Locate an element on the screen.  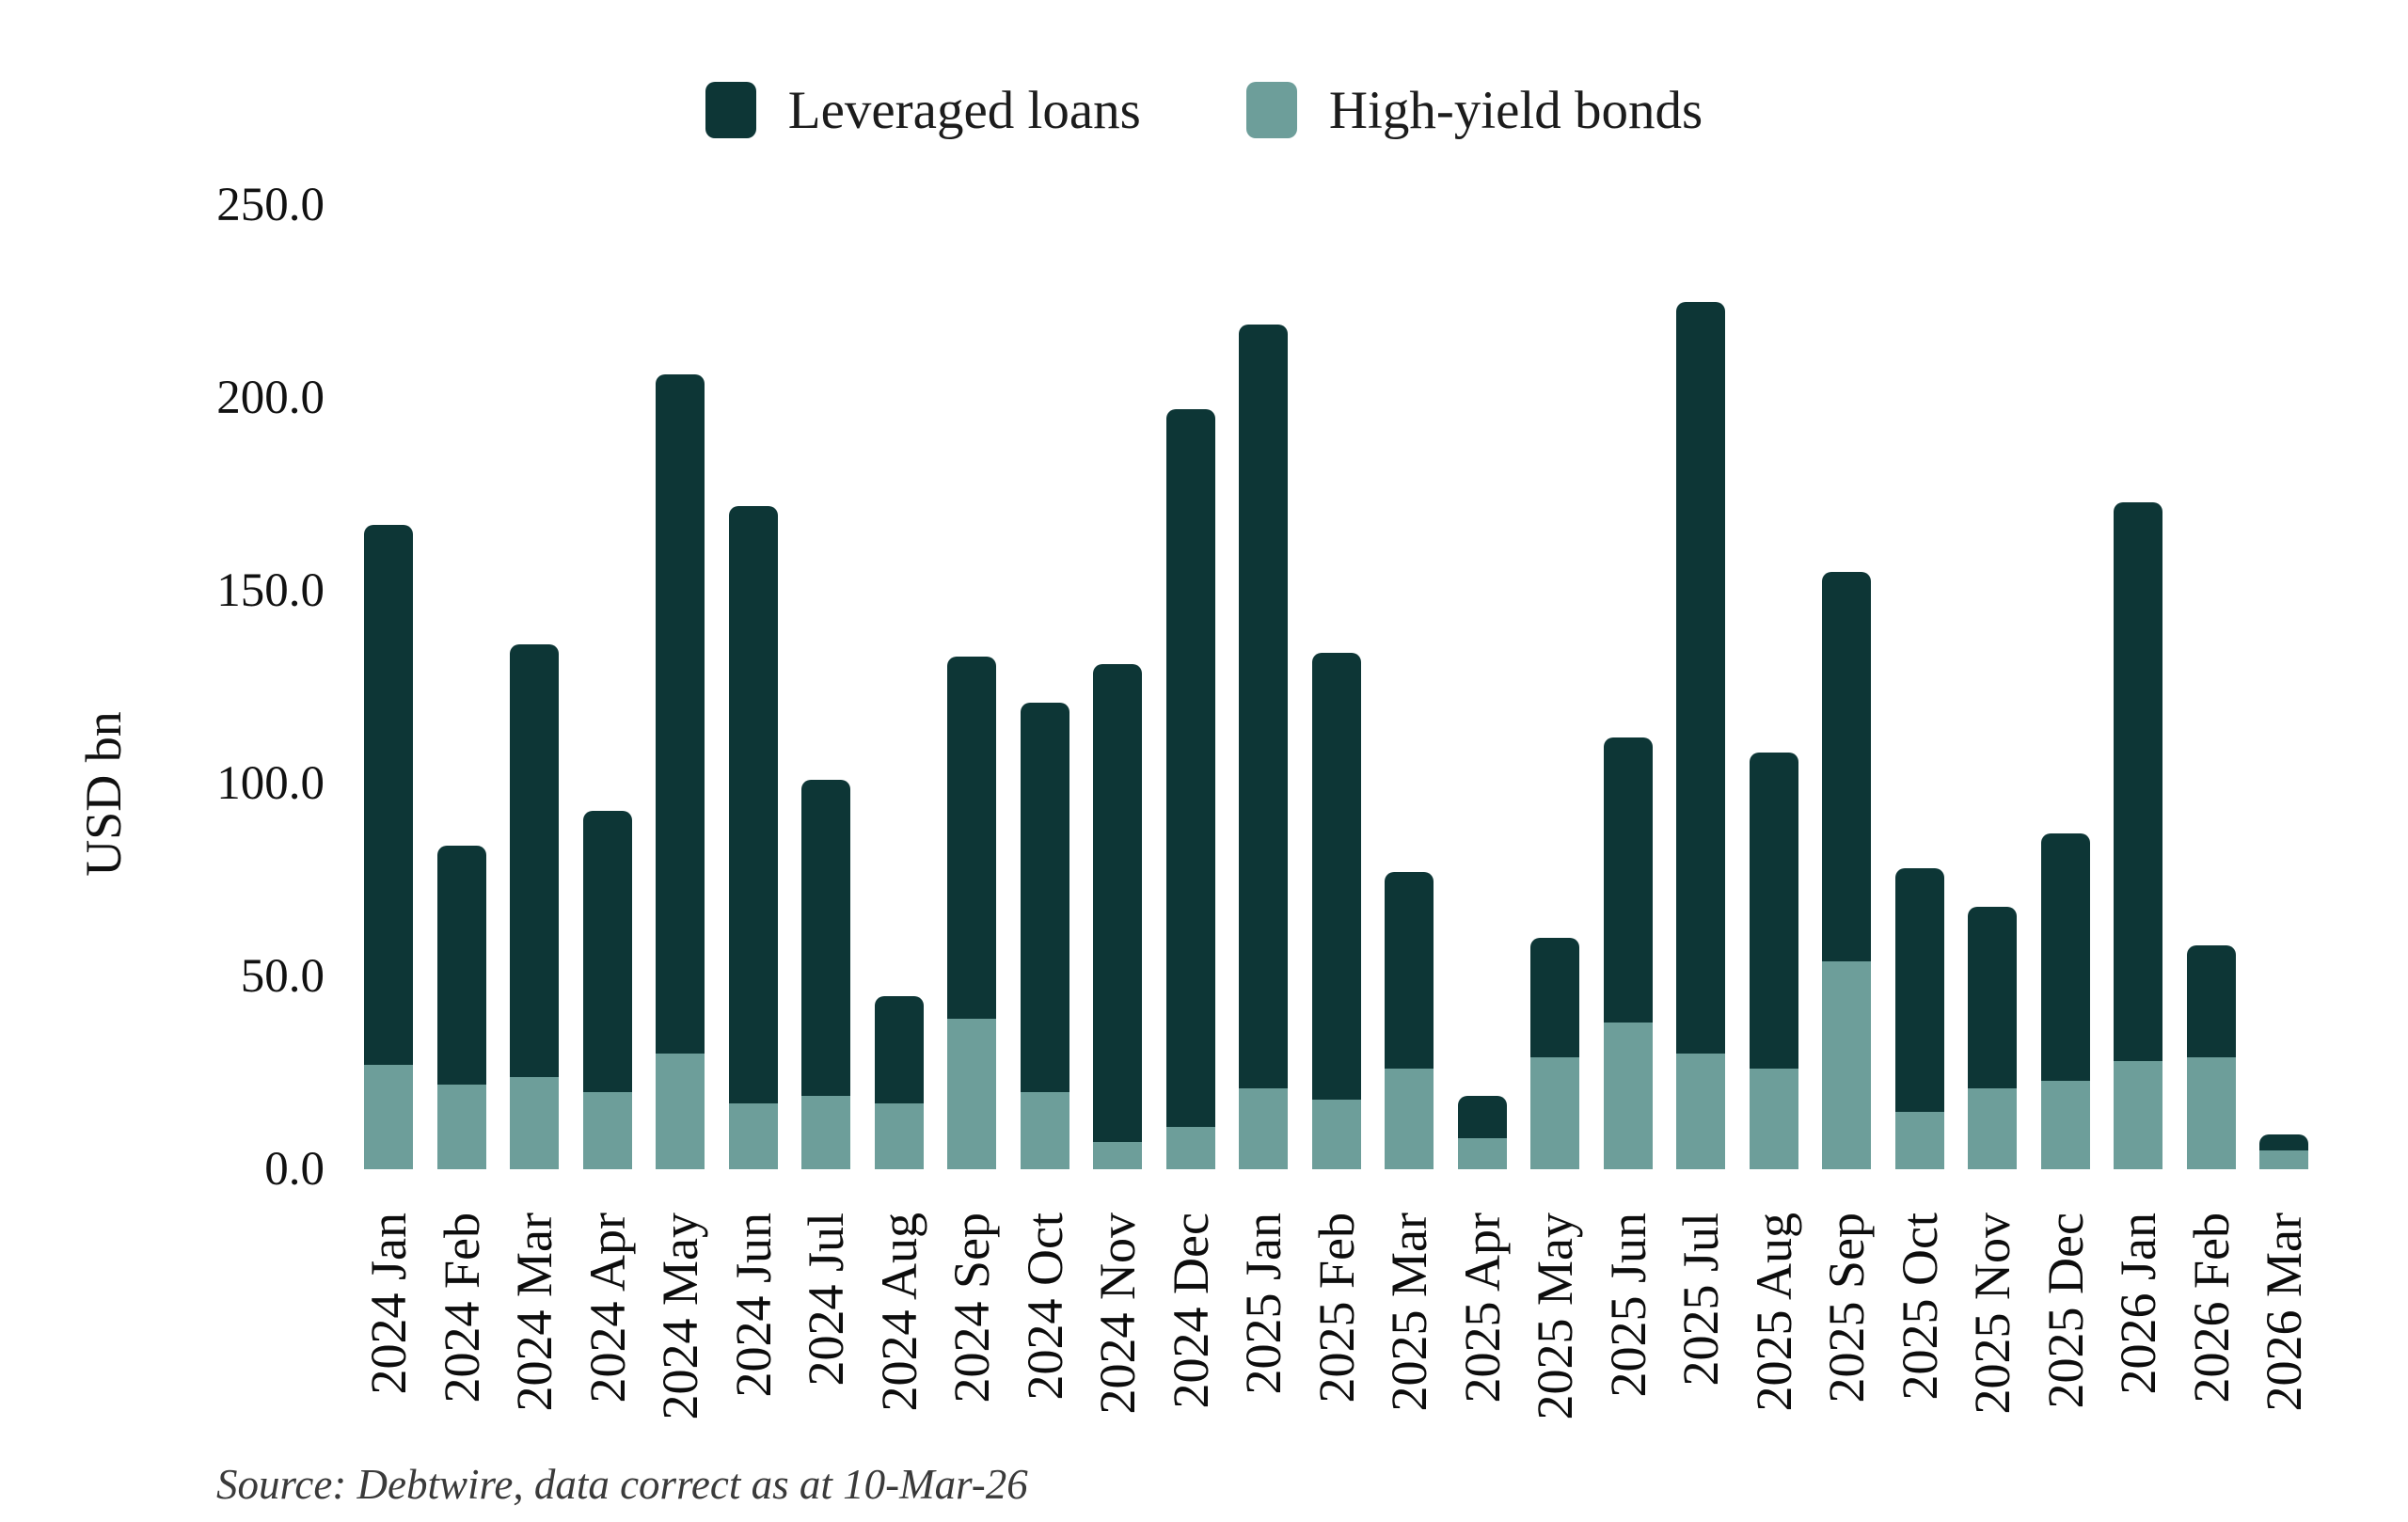
bar-2025-oct is located at coordinates (1919, 1018).